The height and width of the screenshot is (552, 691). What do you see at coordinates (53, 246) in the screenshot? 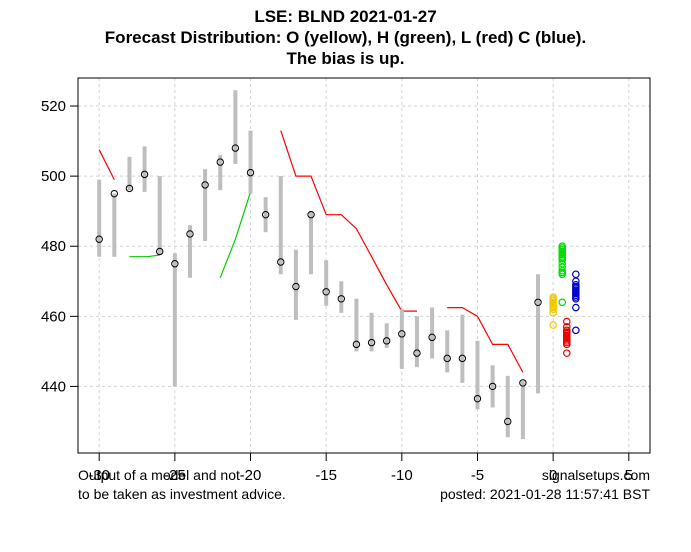
I see `y-tick-label: 480` at bounding box center [53, 246].